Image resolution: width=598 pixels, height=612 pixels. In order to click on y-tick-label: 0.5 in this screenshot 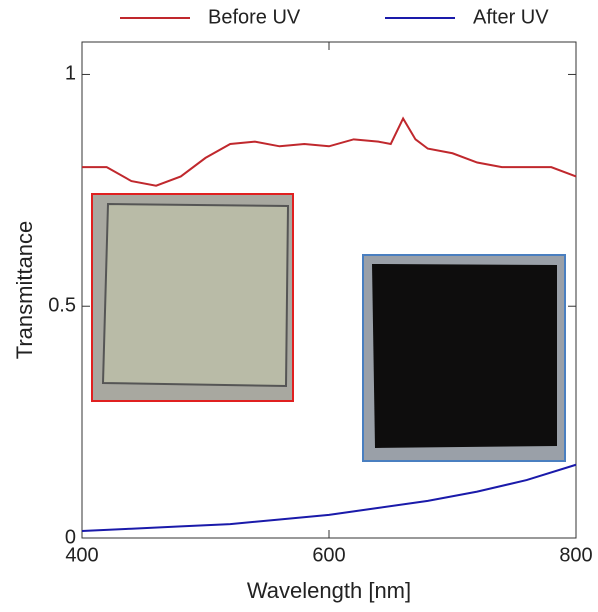, I will do `click(62, 306)`.